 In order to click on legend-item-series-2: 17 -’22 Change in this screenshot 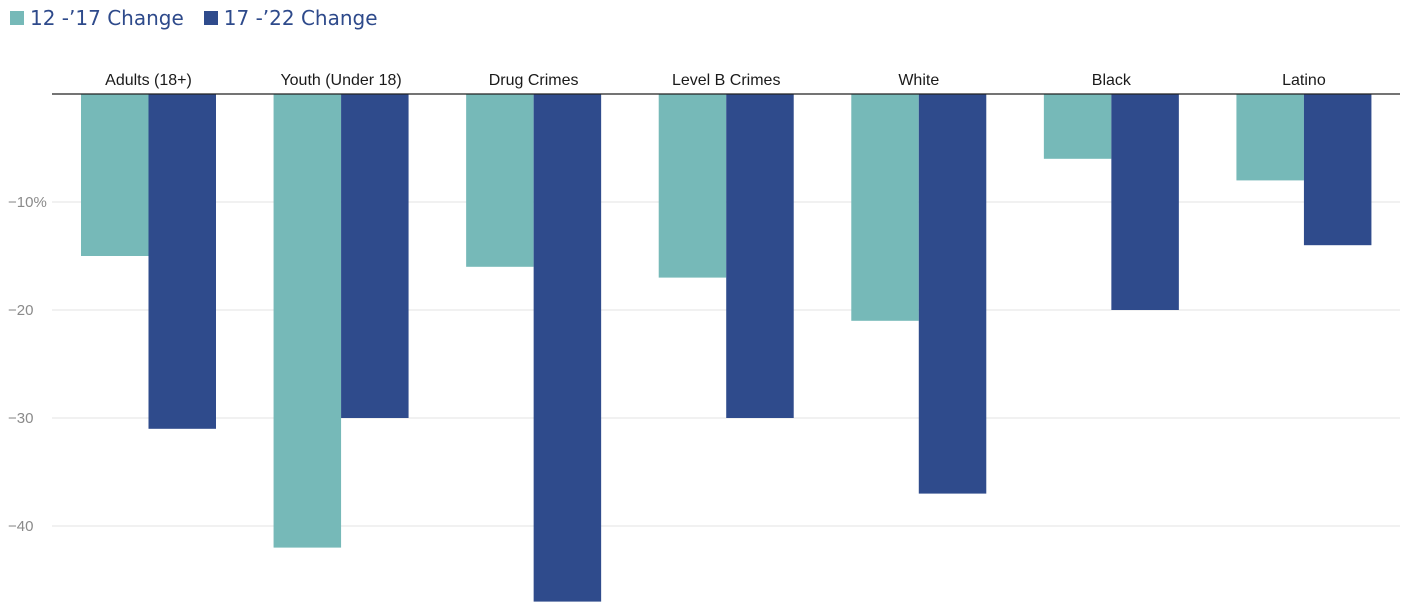, I will do `click(290, 18)`.